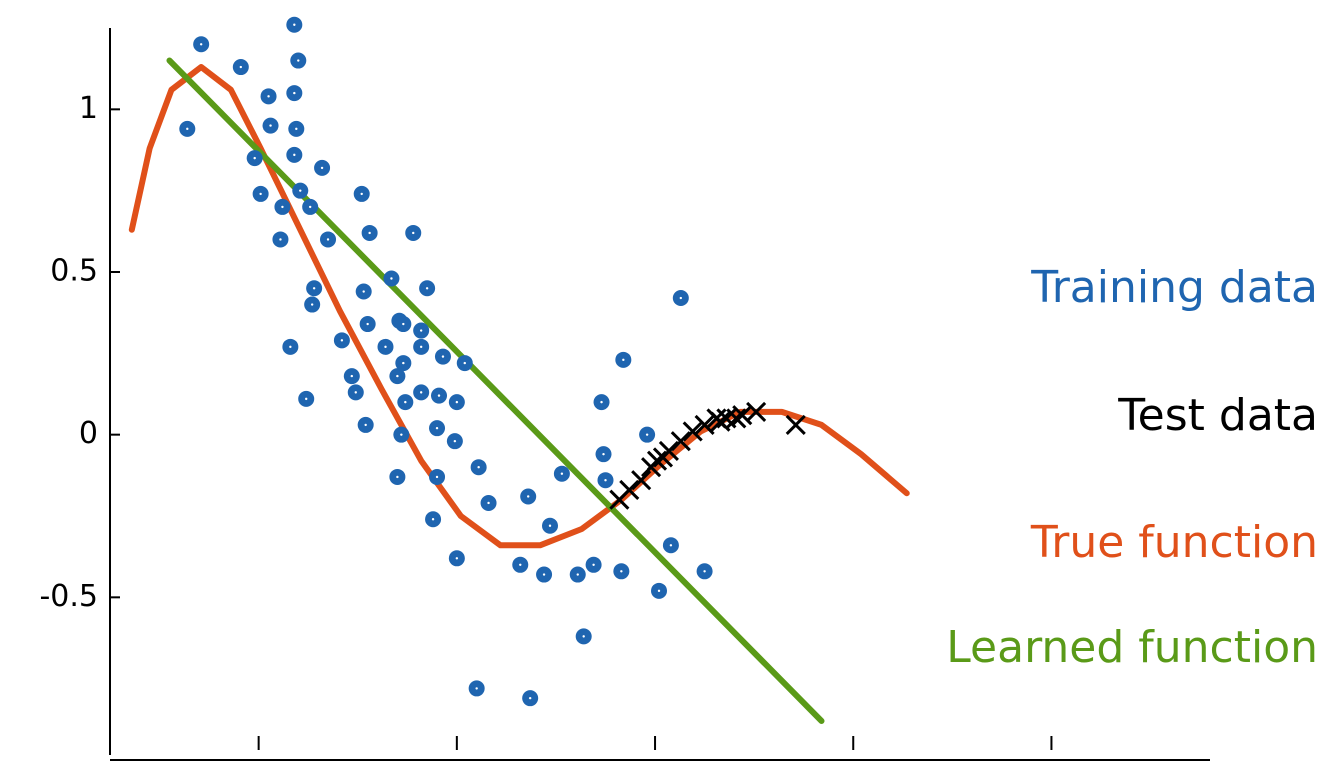 The width and height of the screenshot is (1344, 781). What do you see at coordinates (88, 108) in the screenshot?
I see `y-tick-label: 1` at bounding box center [88, 108].